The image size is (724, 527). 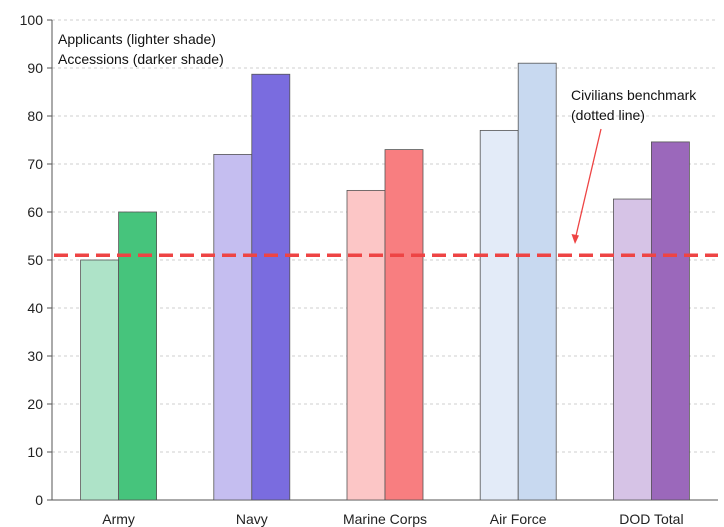 I want to click on y-tick-label: 80, so click(x=35, y=116).